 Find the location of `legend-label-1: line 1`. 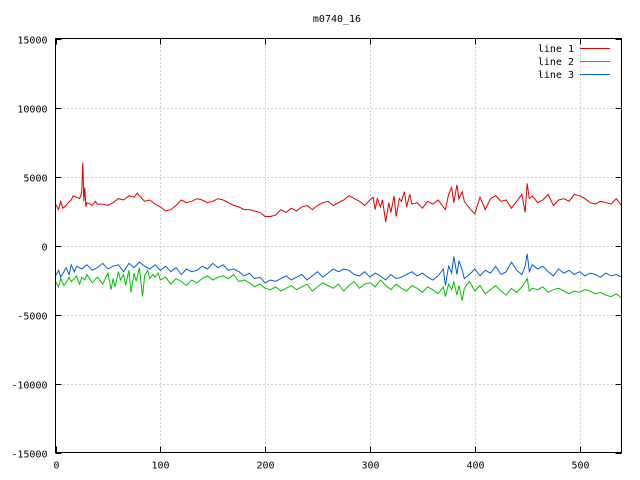

legend-label-1: line 1 is located at coordinates (556, 49).